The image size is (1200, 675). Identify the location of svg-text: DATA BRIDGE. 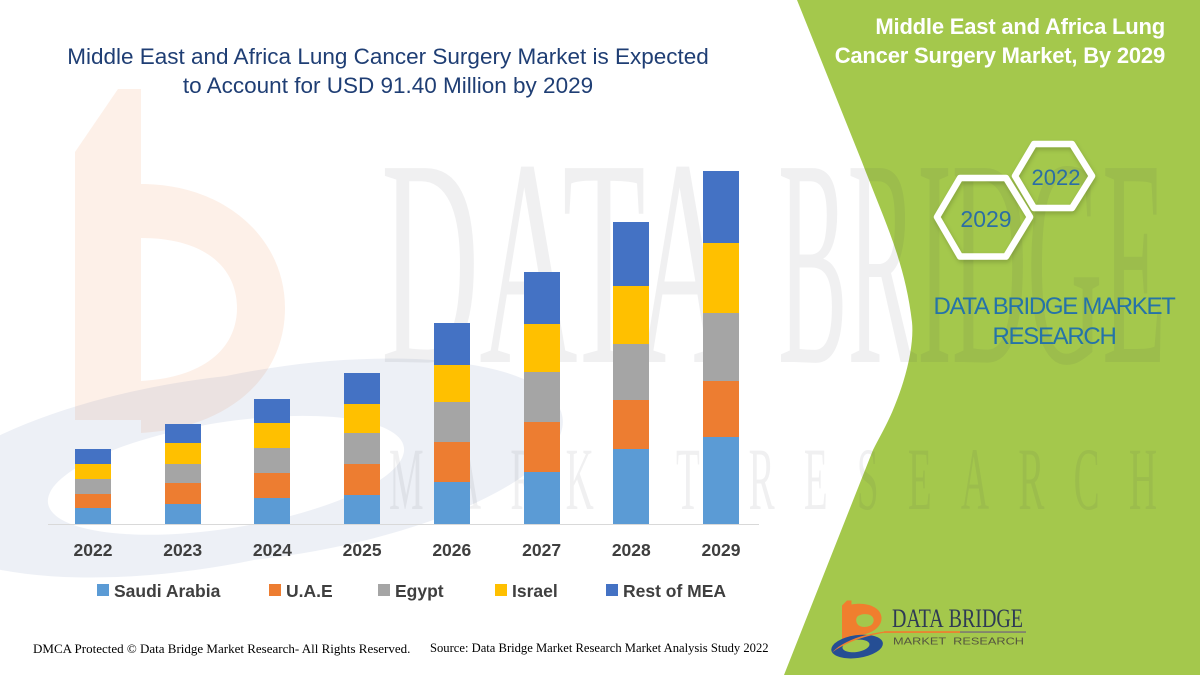
(957, 618).